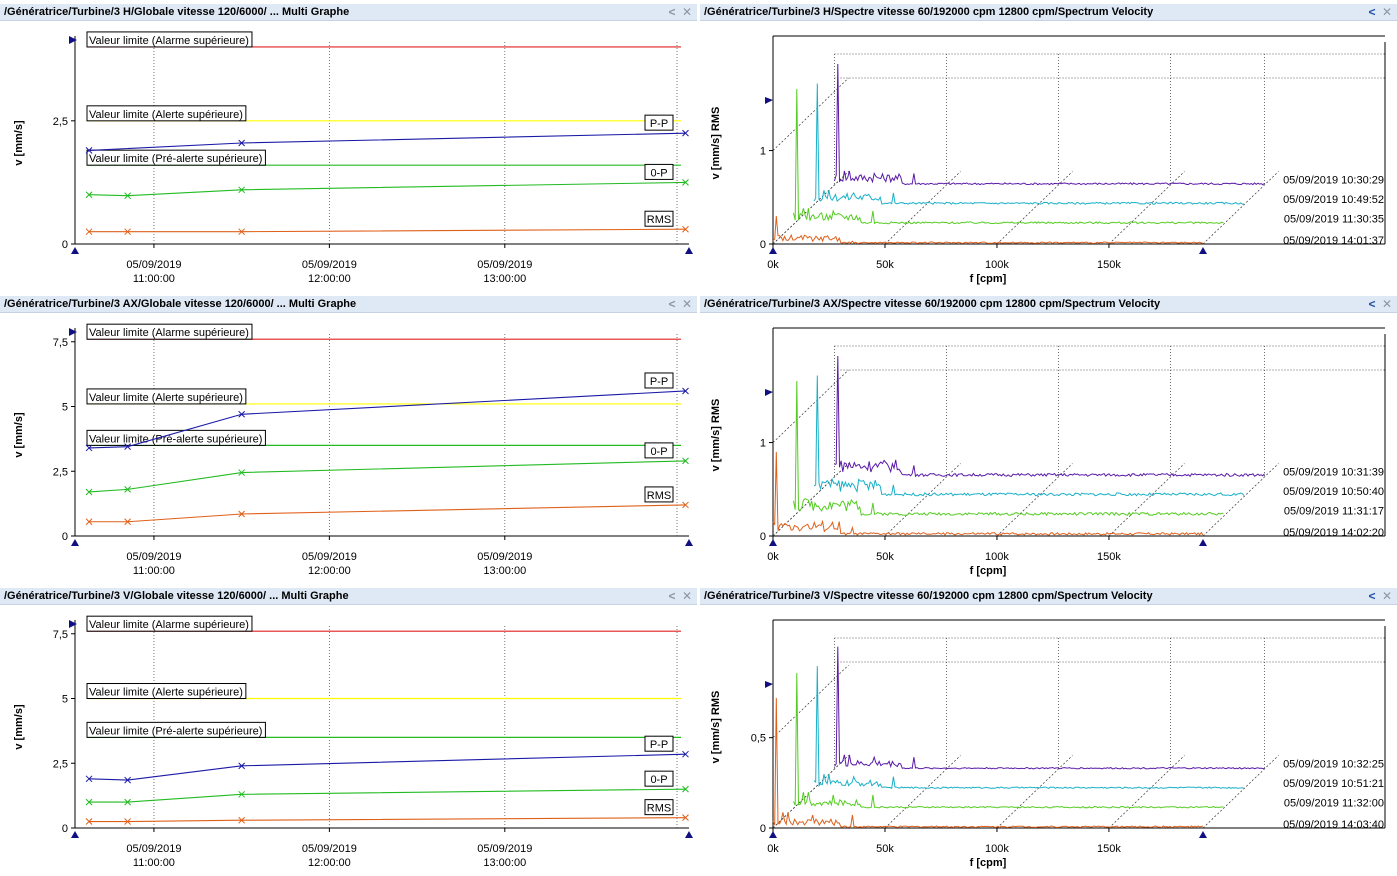 The height and width of the screenshot is (876, 1397). I want to click on x-tick-label-date: 05/09/2019, so click(329, 849).